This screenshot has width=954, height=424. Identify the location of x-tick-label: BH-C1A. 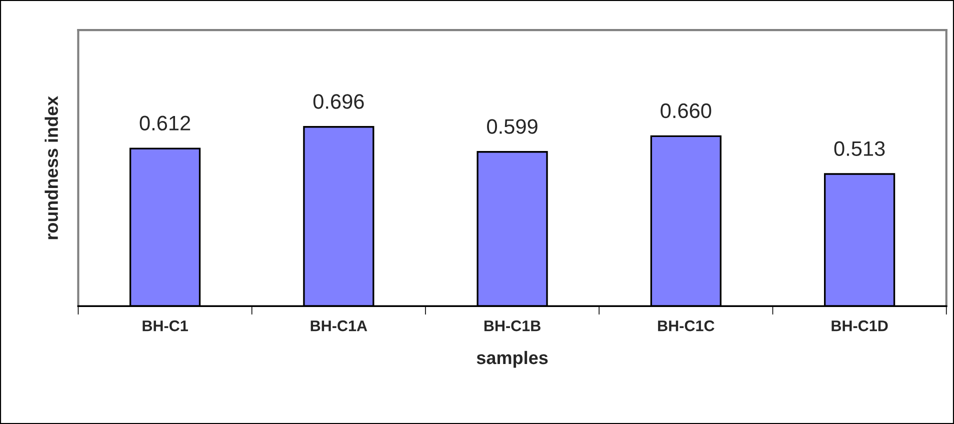
(339, 326).